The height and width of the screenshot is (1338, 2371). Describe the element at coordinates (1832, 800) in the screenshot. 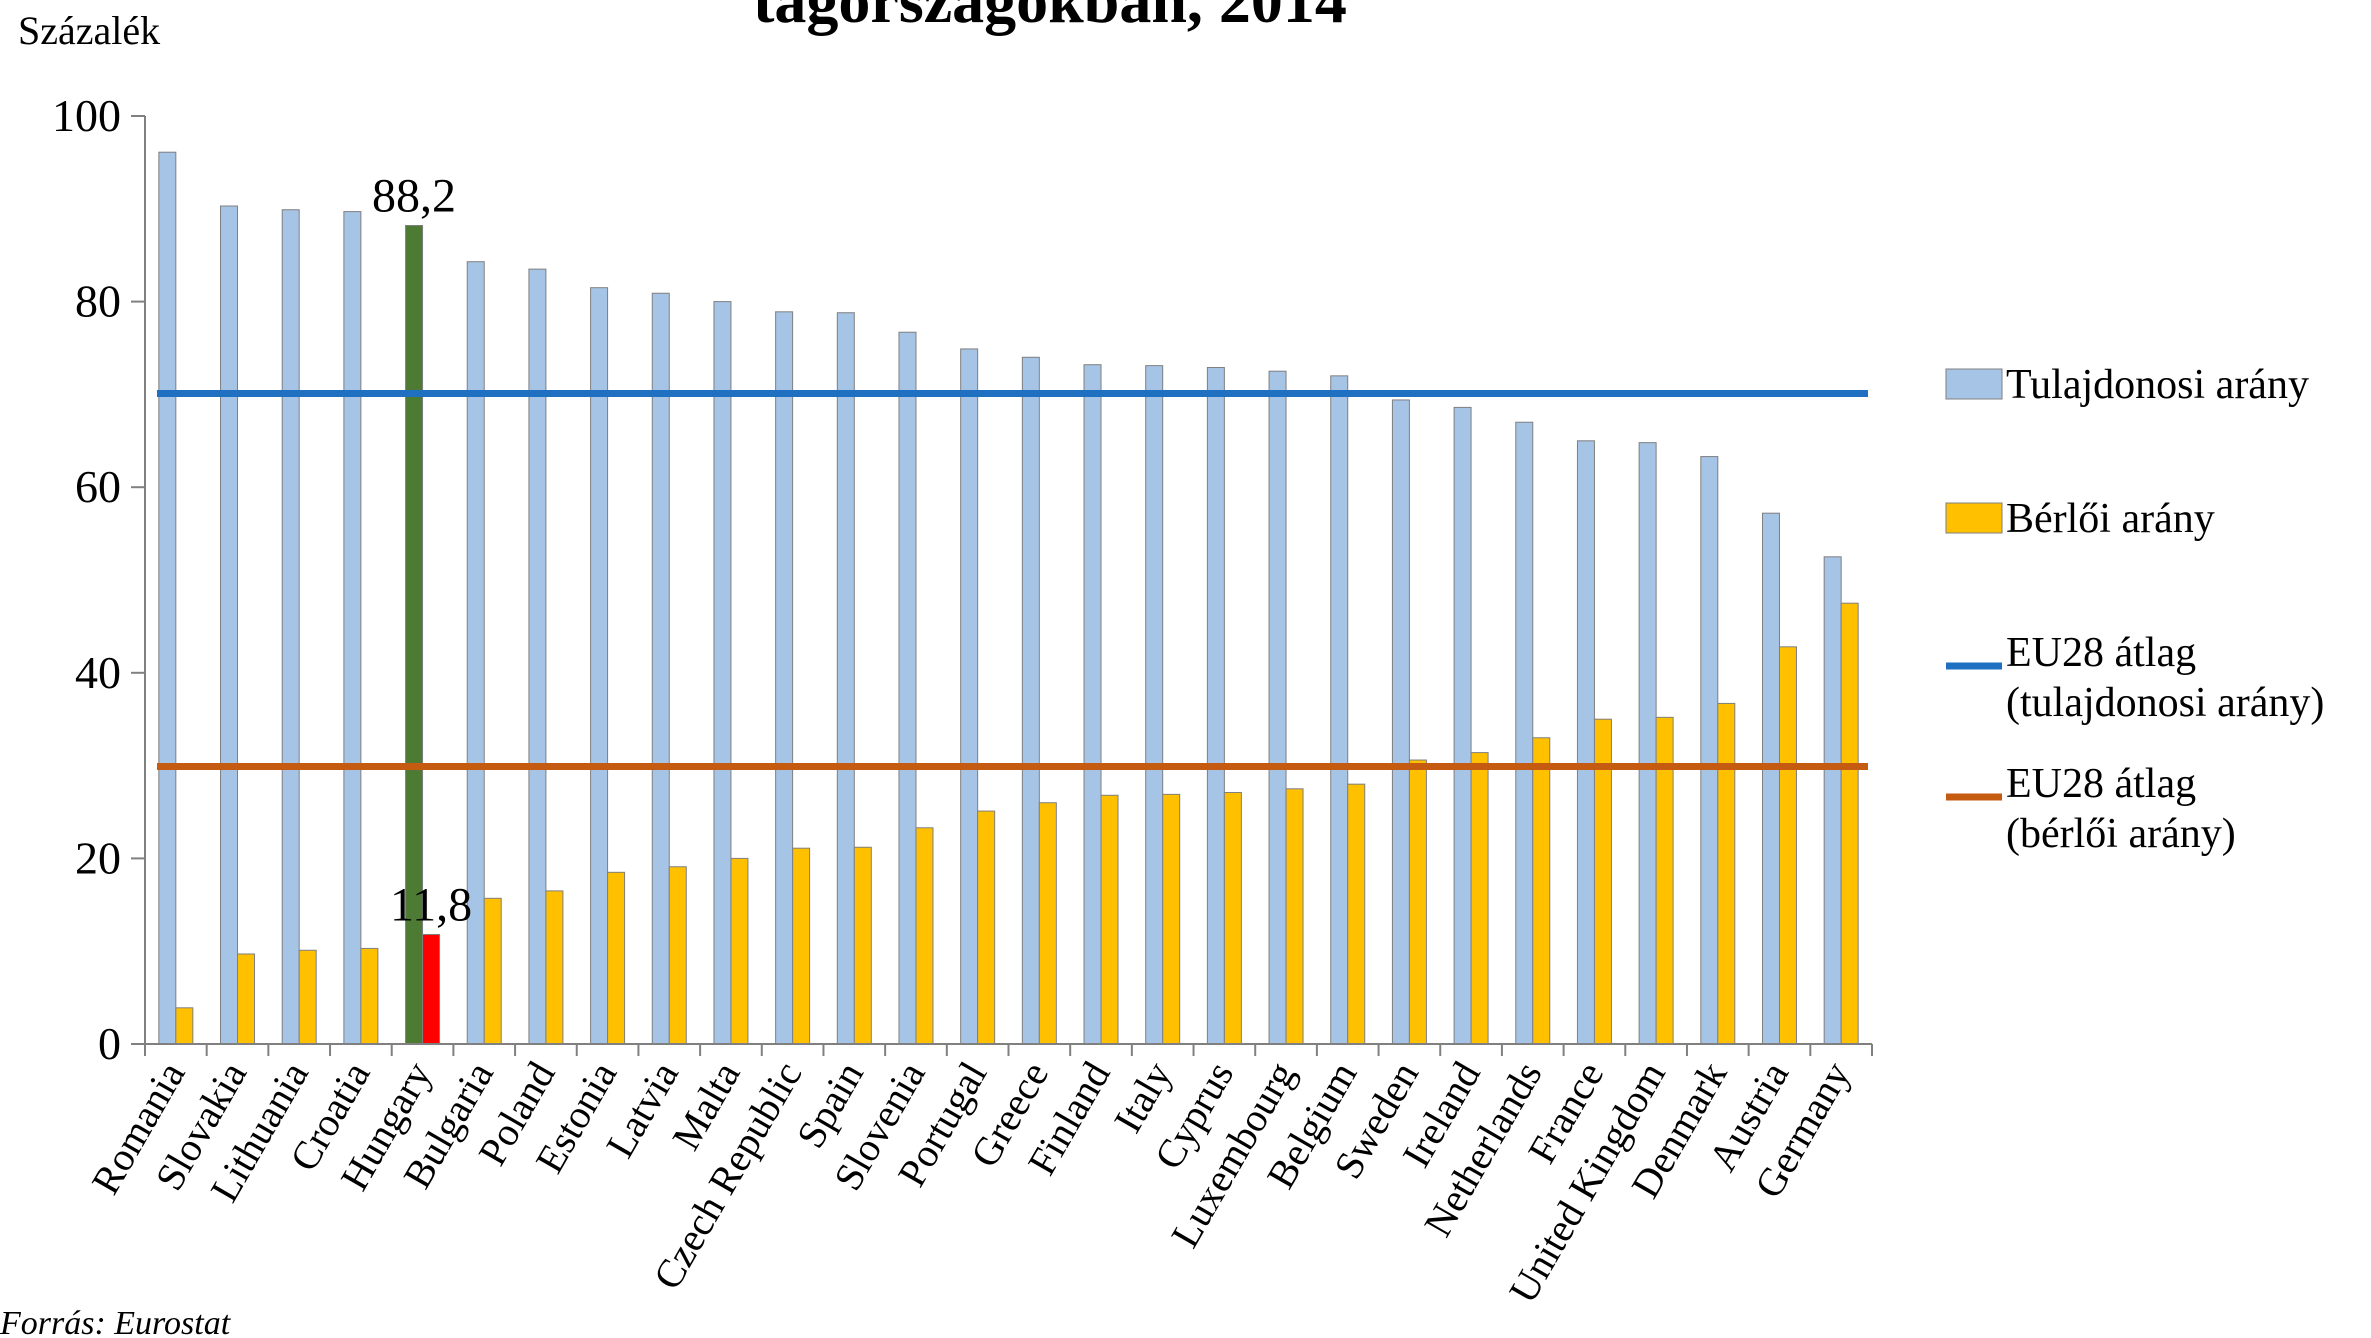

I see `bar-tulajdonosi-ar-ny-germany` at that location.